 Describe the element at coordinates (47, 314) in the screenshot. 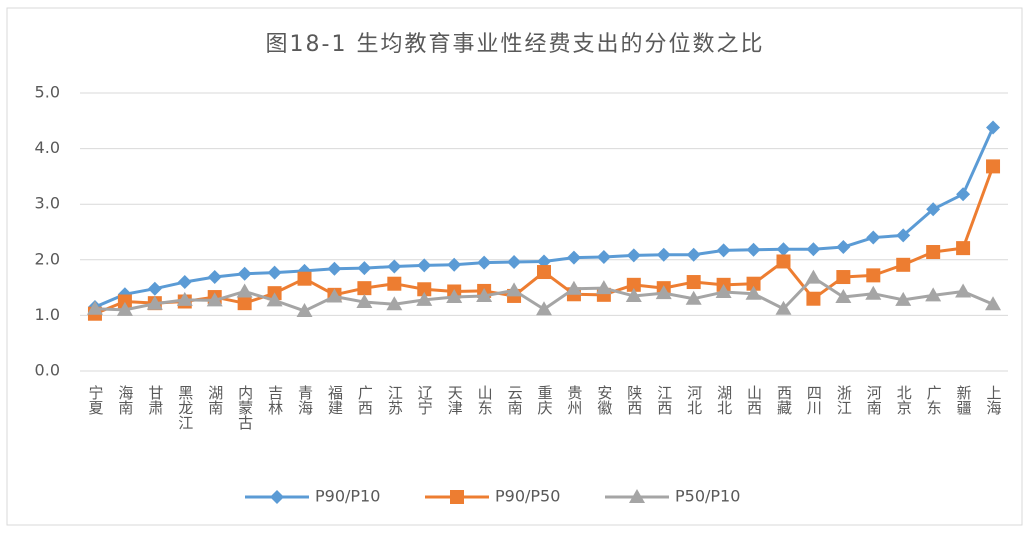

I see `y-tick-label: 1.0` at that location.